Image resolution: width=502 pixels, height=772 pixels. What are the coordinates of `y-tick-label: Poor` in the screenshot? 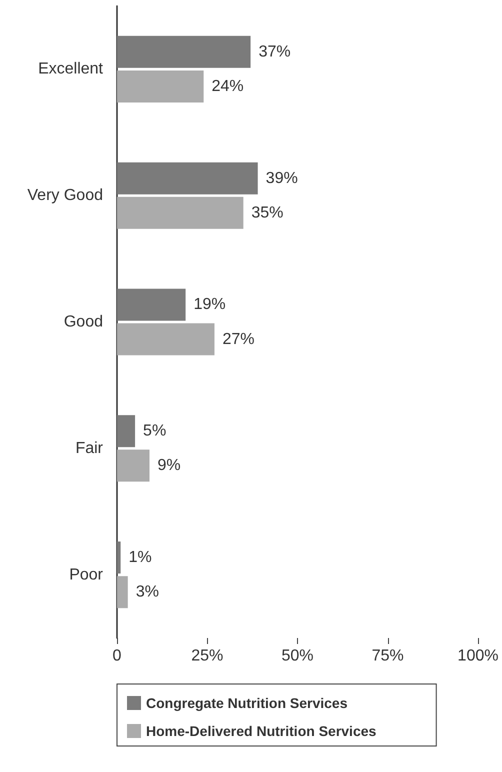 It's located at (86, 575).